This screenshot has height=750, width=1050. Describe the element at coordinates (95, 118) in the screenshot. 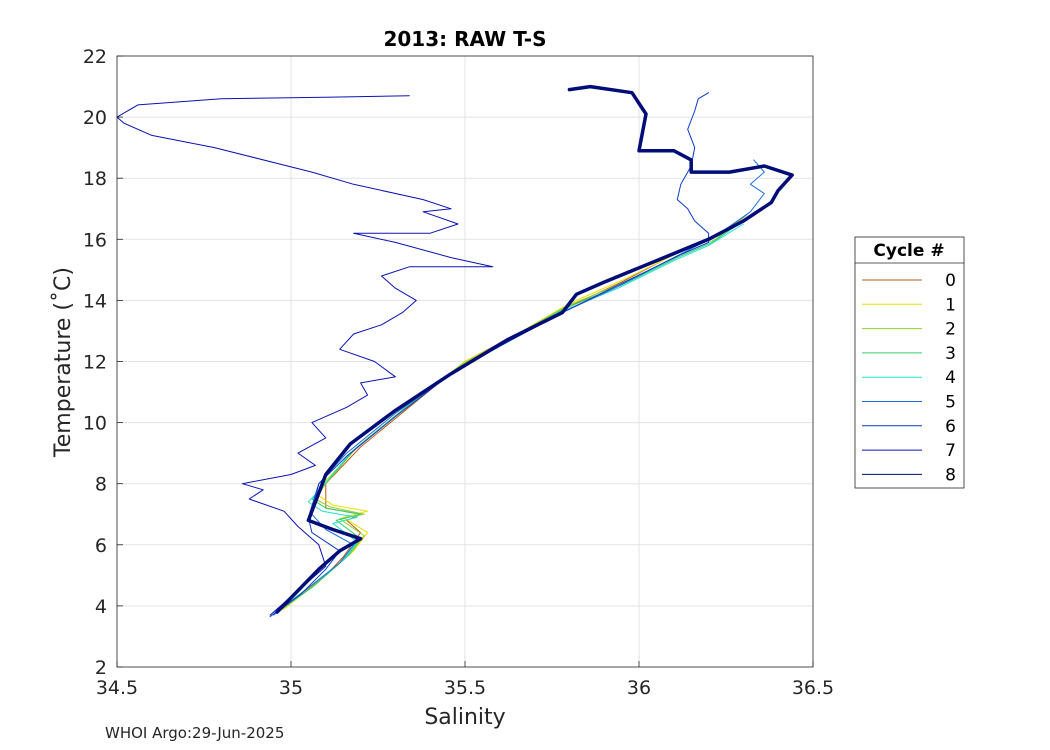

I see `y-tick-label: 20` at that location.